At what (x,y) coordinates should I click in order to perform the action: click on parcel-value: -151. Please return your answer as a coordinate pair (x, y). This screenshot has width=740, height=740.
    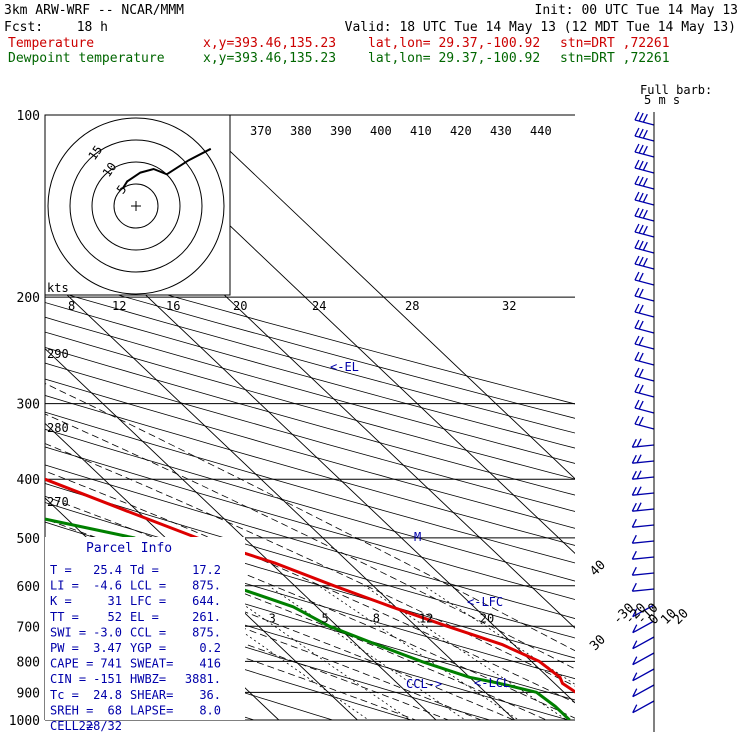
    Looking at the image, I should click on (107, 679).